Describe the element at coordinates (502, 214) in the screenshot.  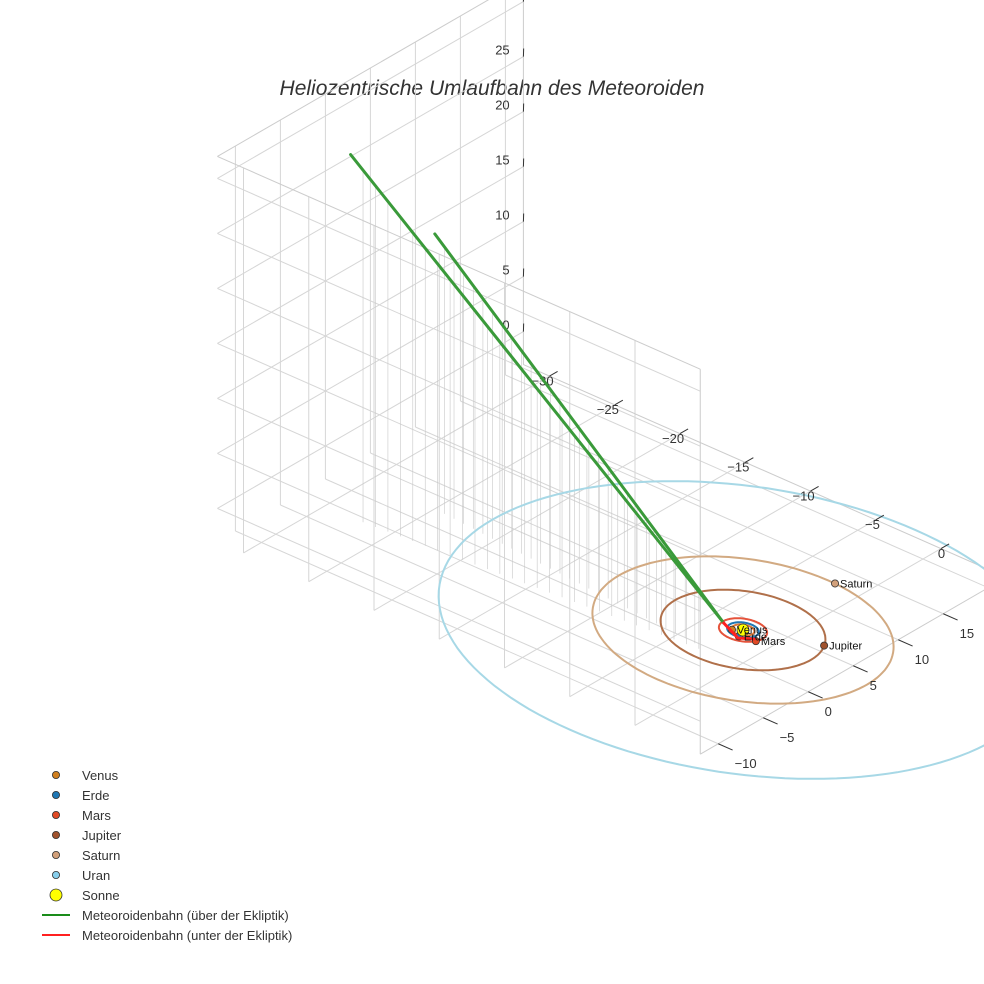
I see `z-tick-label: 10` at that location.